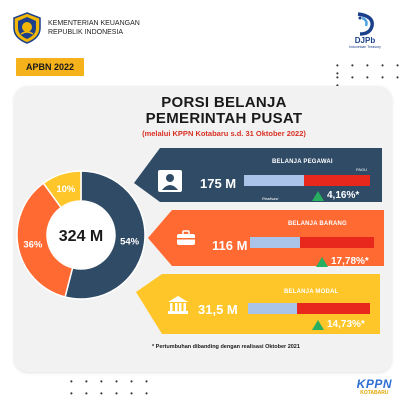 The image size is (408, 408). What do you see at coordinates (274, 180) in the screenshot?
I see `bar-realized-pegawai` at bounding box center [274, 180].